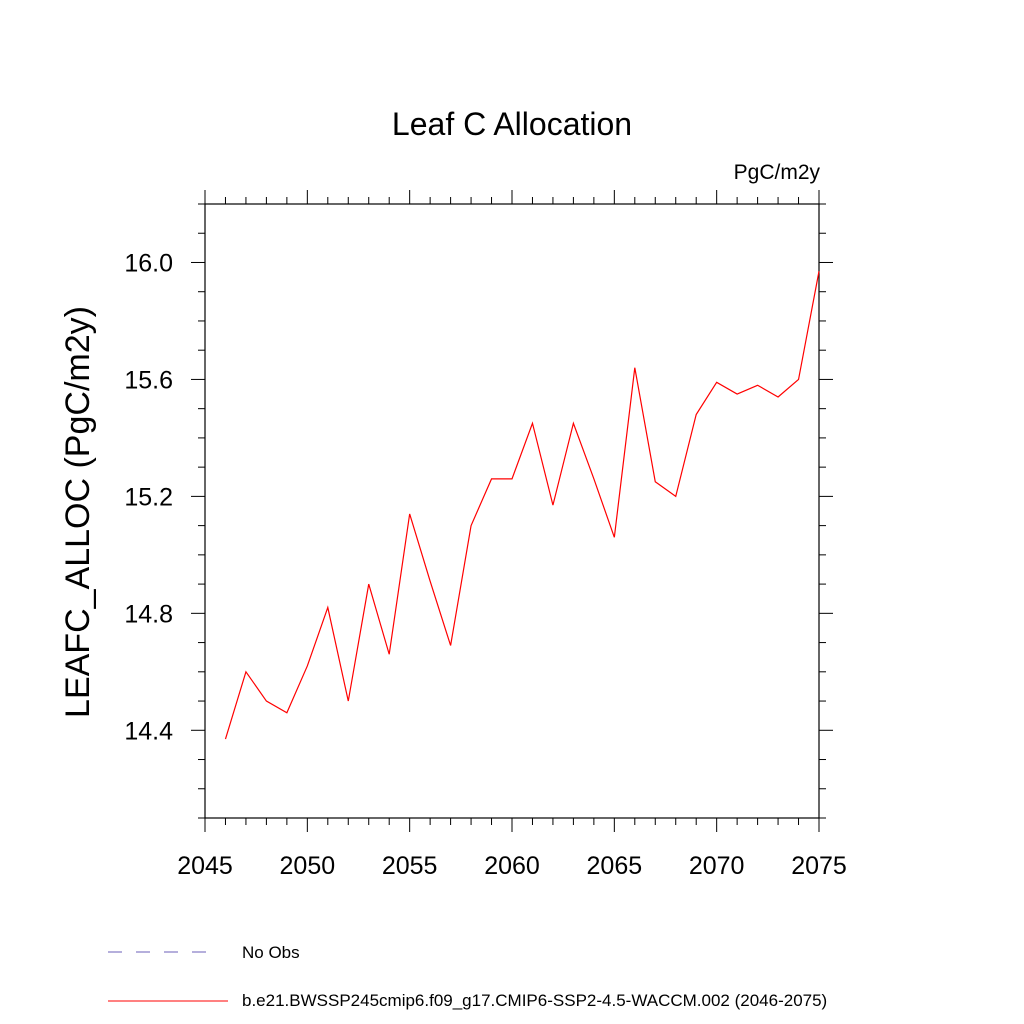 This screenshot has width=1024, height=1024. What do you see at coordinates (205, 866) in the screenshot?
I see `x-tick-label: 2045` at bounding box center [205, 866].